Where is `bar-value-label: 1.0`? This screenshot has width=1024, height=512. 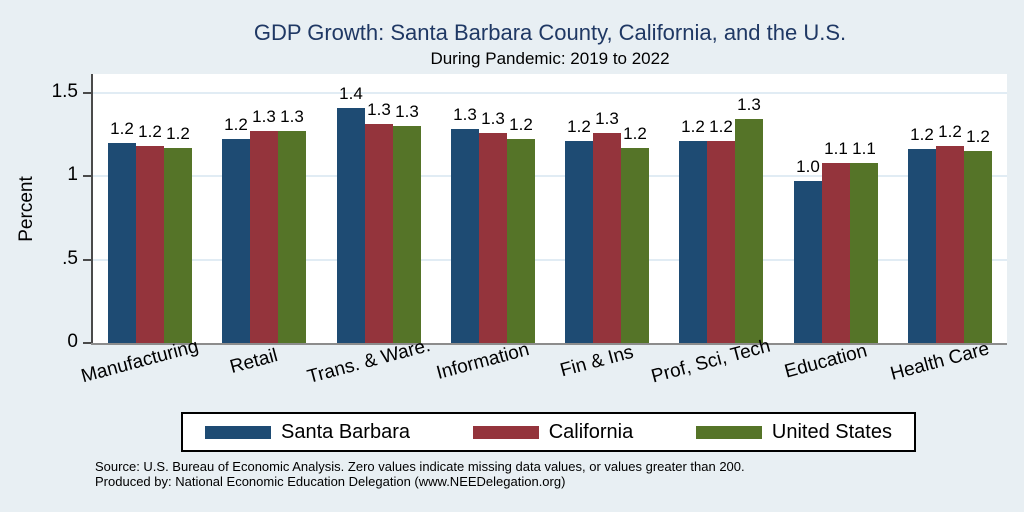 bar-value-label: 1.0 is located at coordinates (808, 166).